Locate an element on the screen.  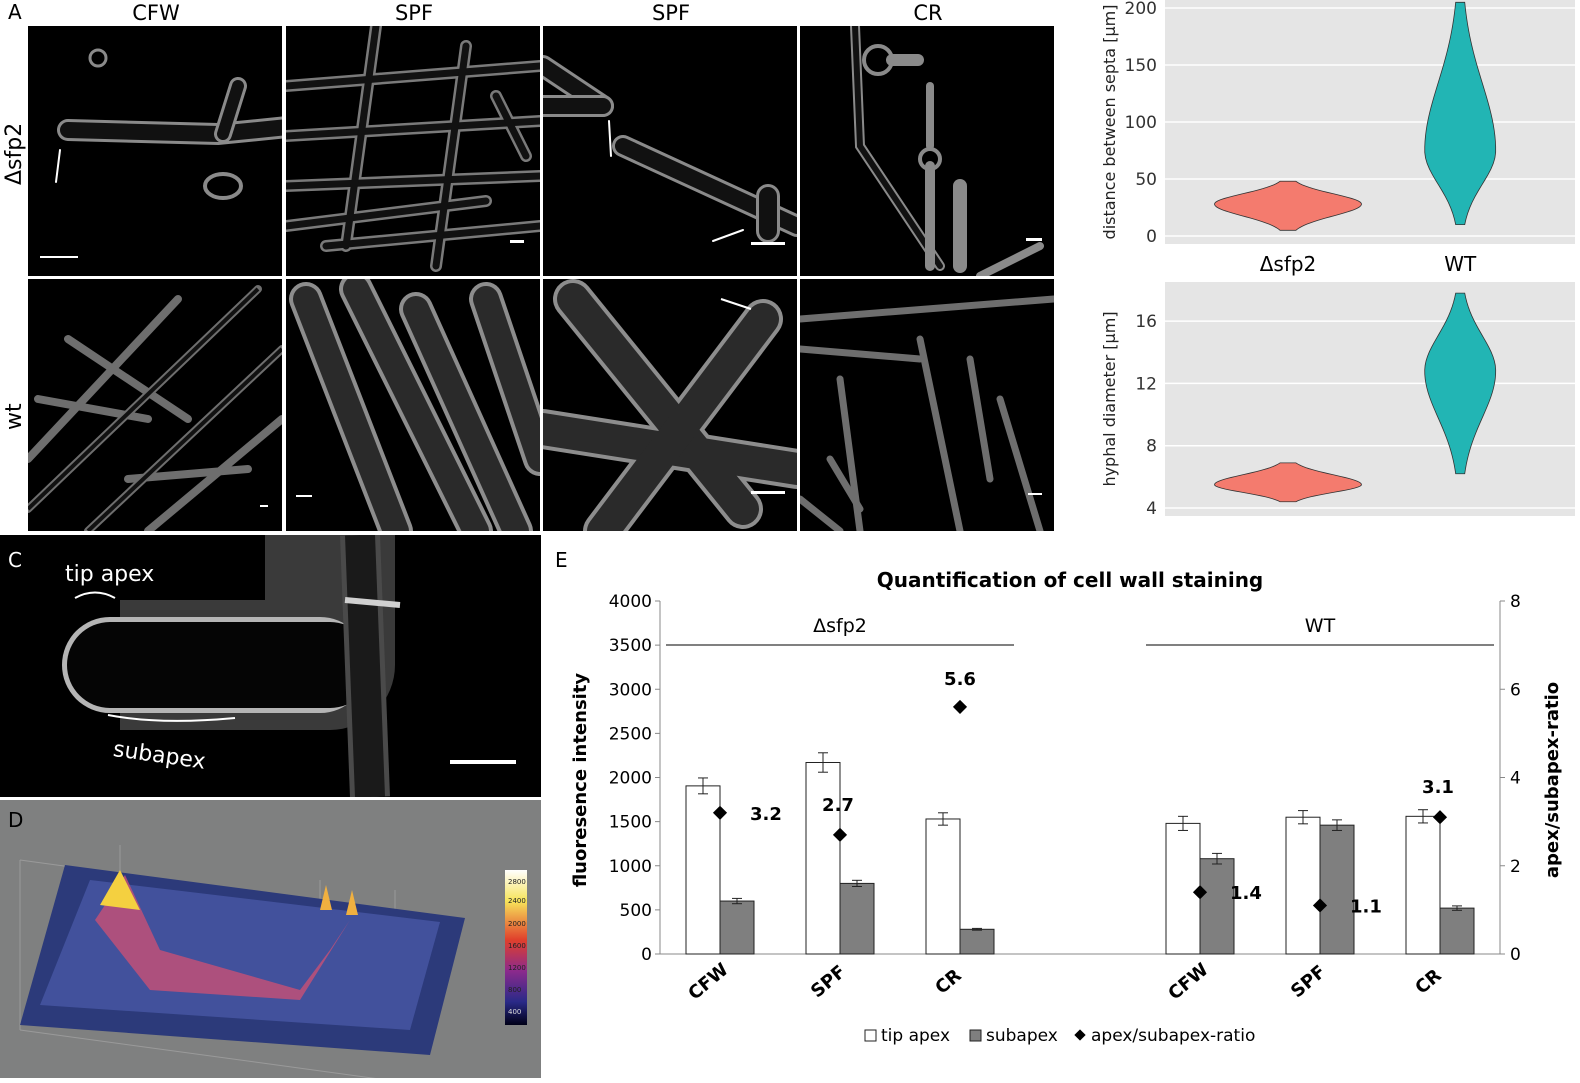
y-tick-label: 8 is located at coordinates (1151, 447).